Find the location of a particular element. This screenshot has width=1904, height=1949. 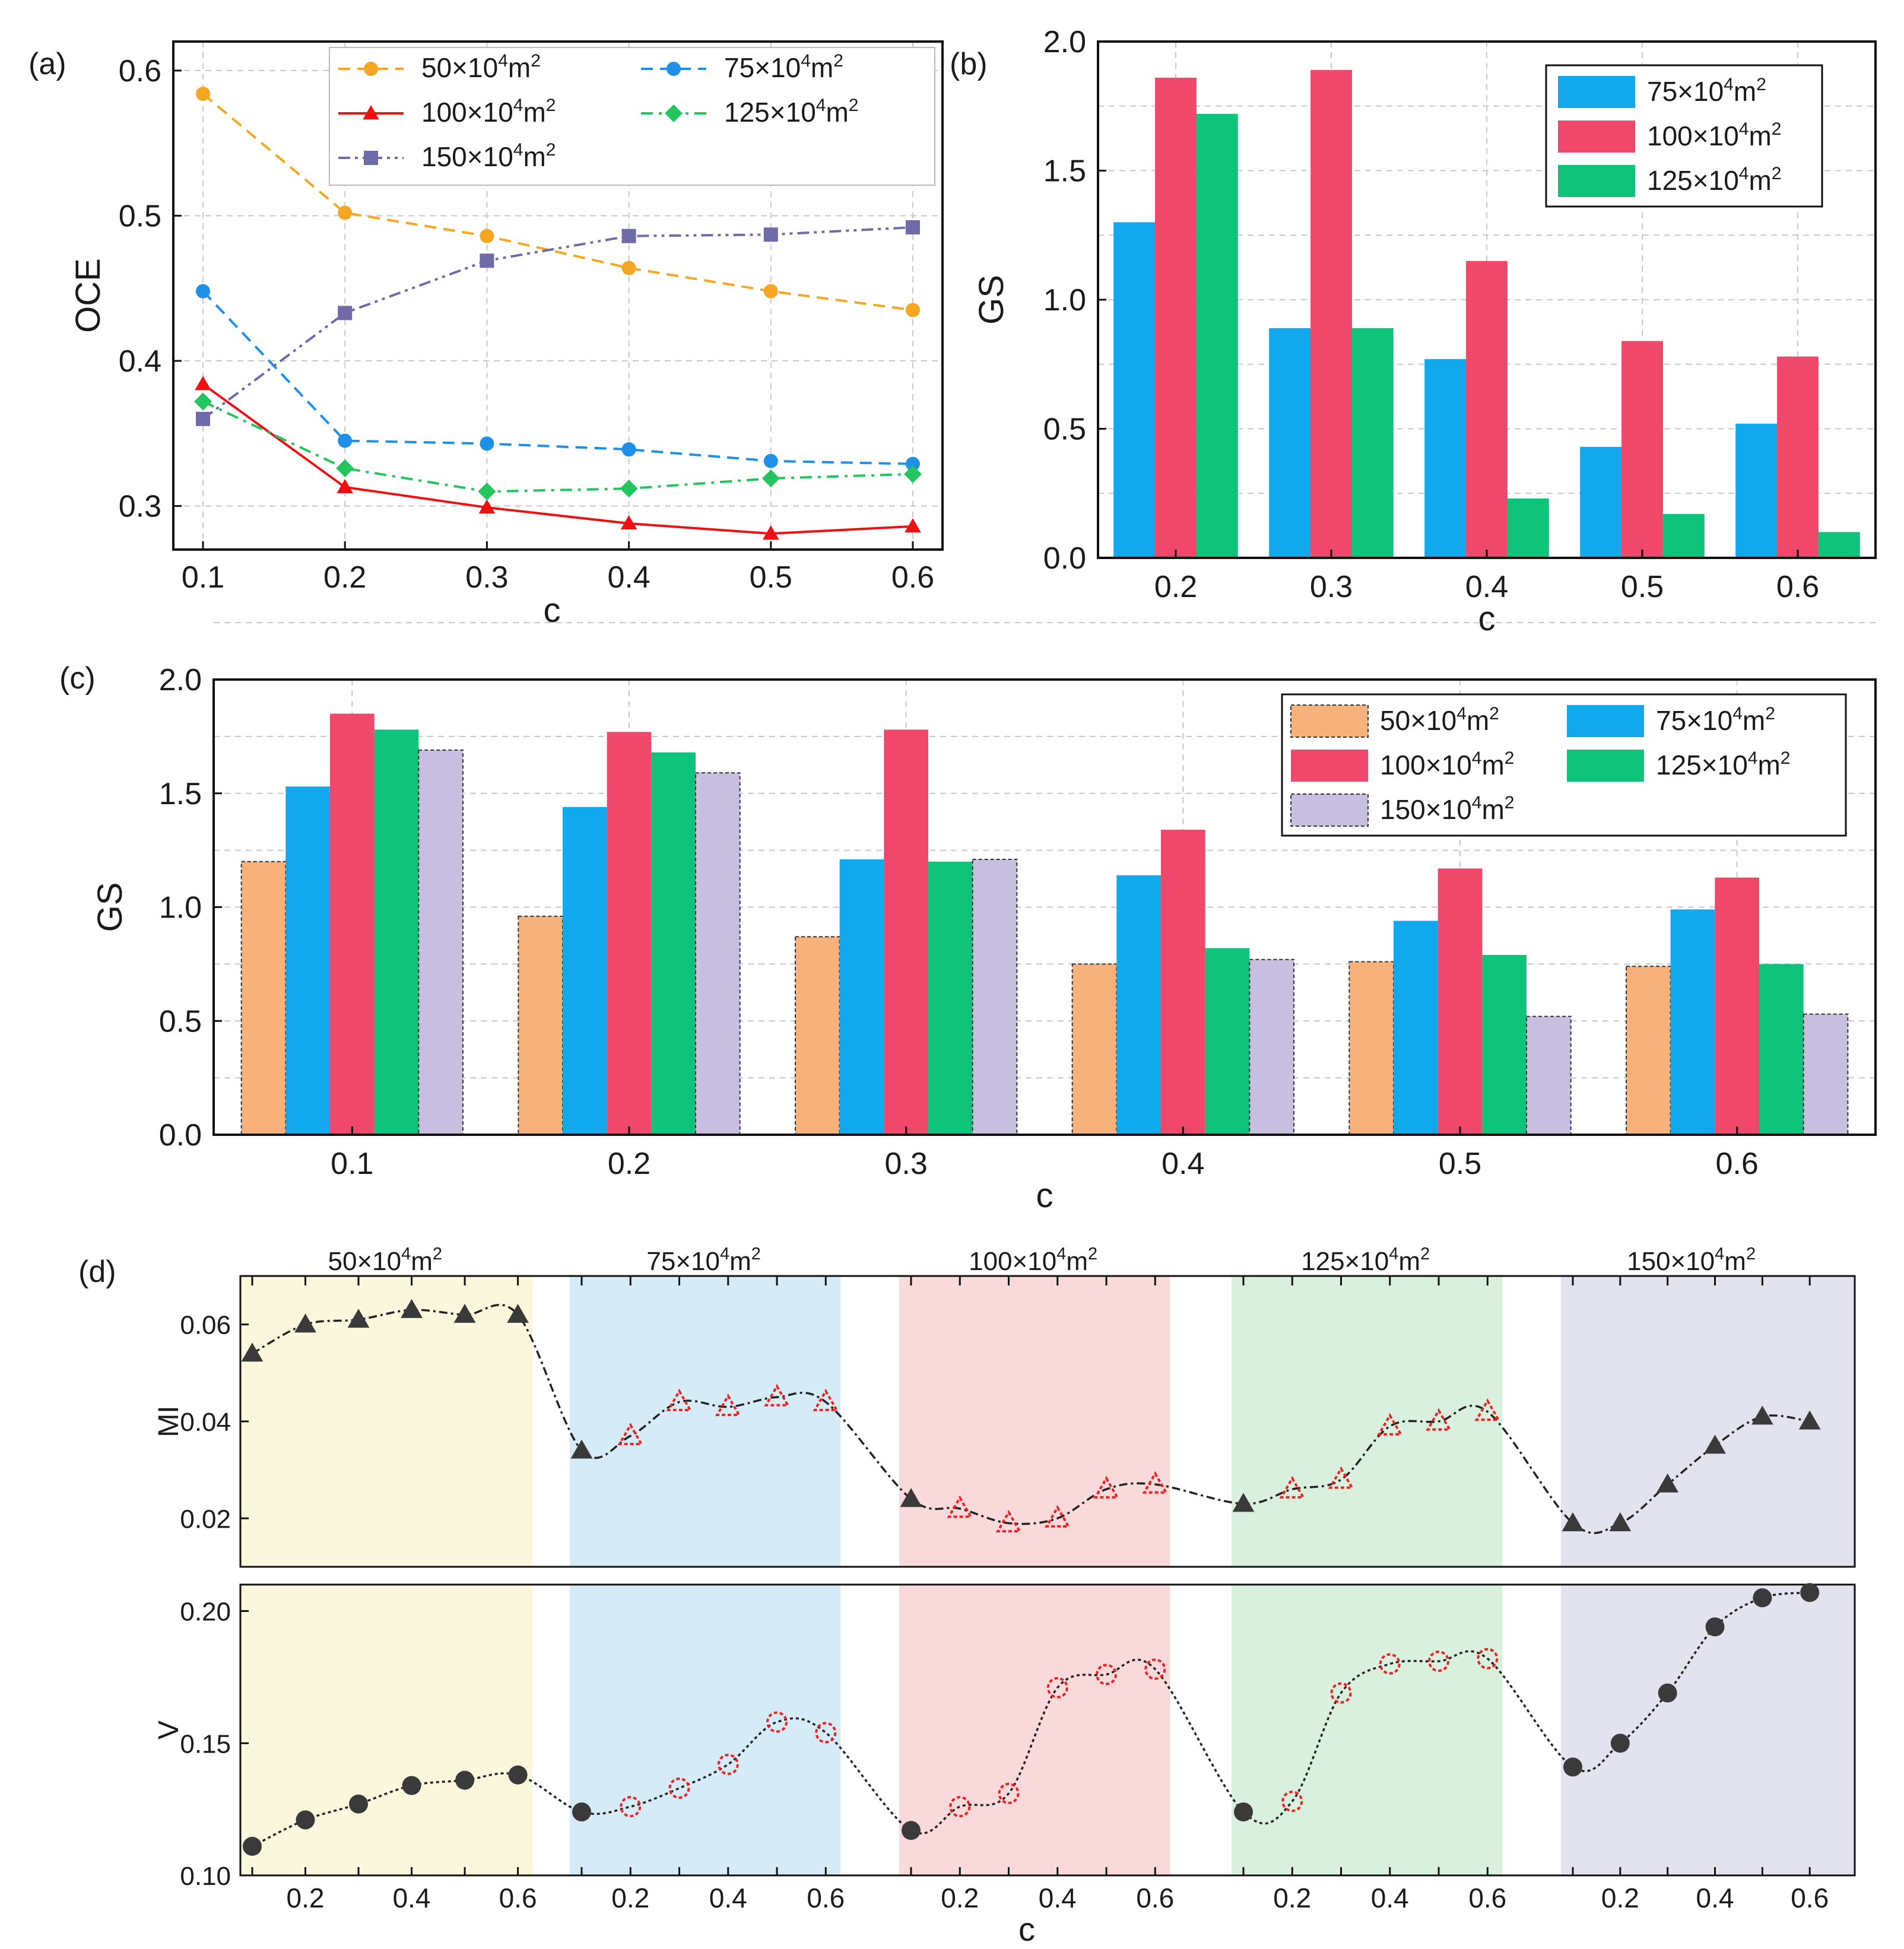

panel-c-legend-label: 50×104m2 is located at coordinates (1439, 720).